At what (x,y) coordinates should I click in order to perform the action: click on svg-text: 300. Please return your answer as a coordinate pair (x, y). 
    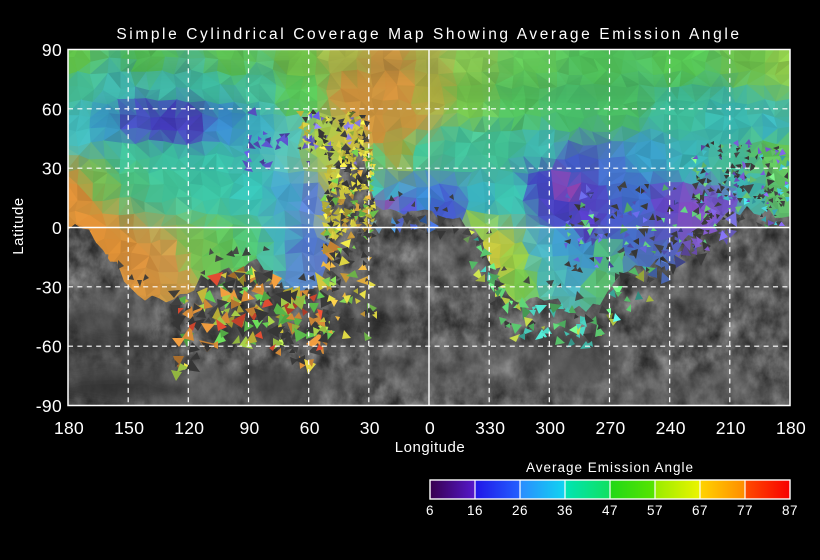
    Looking at the image, I should click on (550, 428).